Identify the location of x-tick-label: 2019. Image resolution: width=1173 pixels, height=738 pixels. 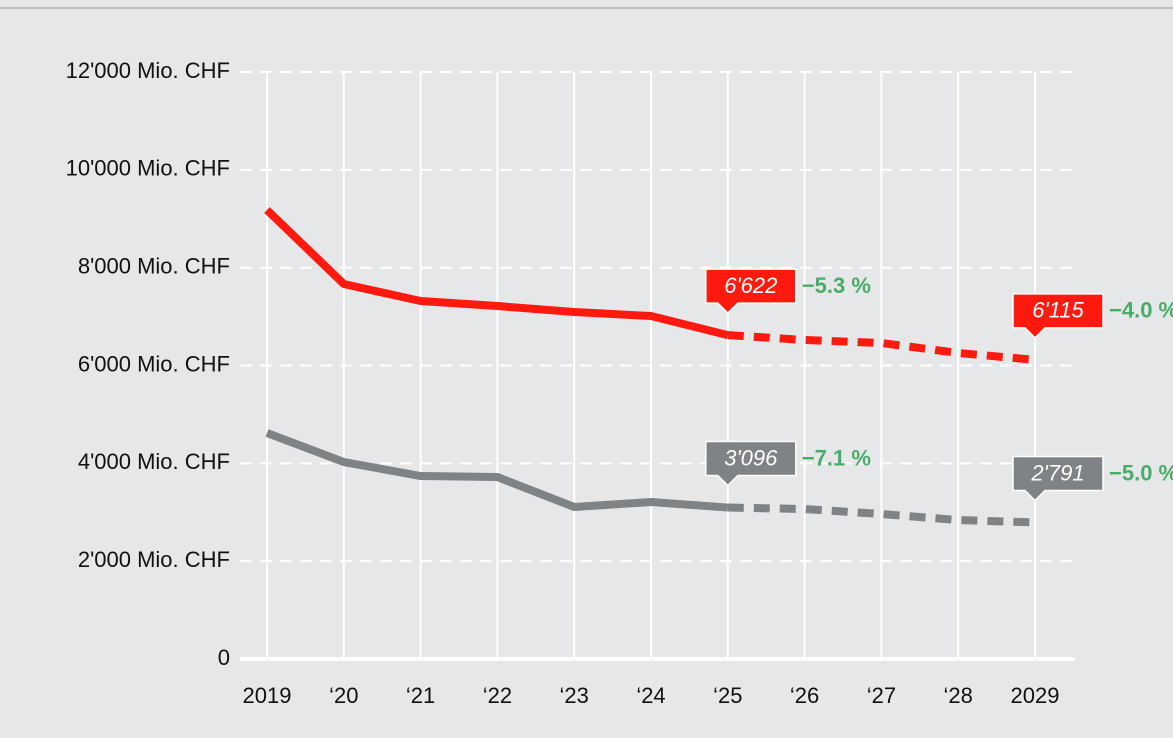
(267, 695).